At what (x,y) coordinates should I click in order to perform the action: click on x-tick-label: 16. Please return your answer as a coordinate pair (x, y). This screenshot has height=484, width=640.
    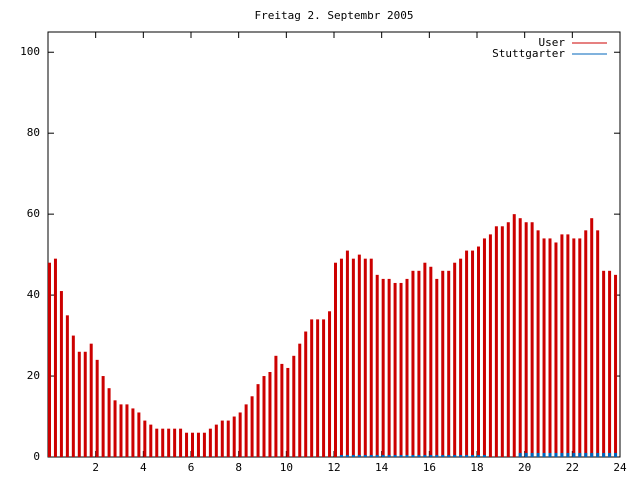
    Looking at the image, I should click on (429, 467).